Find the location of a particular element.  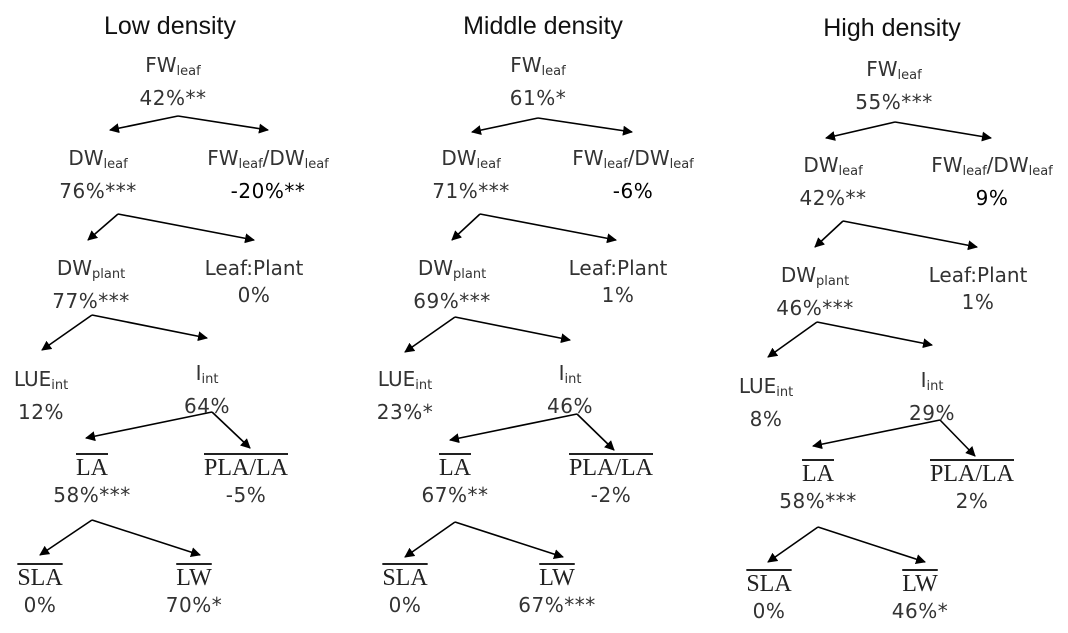

node-lw: LW 70%* is located at coordinates (194, 592).